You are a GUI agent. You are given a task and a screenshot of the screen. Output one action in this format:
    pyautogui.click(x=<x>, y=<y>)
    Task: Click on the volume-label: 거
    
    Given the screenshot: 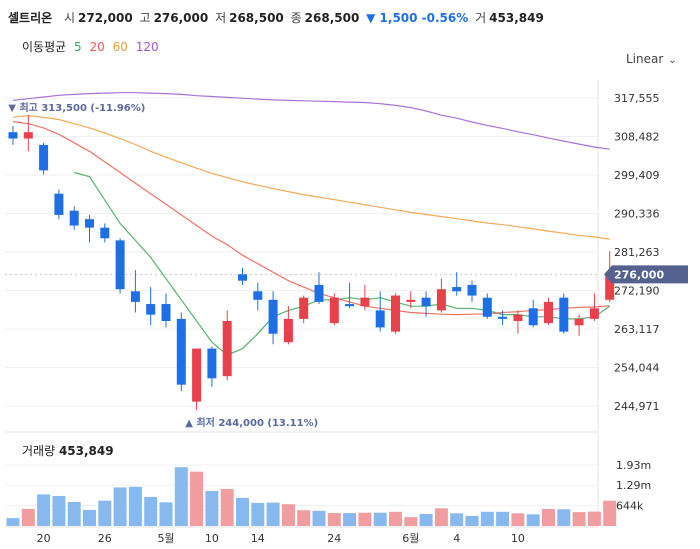 What is the action you would take?
    pyautogui.click(x=481, y=18)
    